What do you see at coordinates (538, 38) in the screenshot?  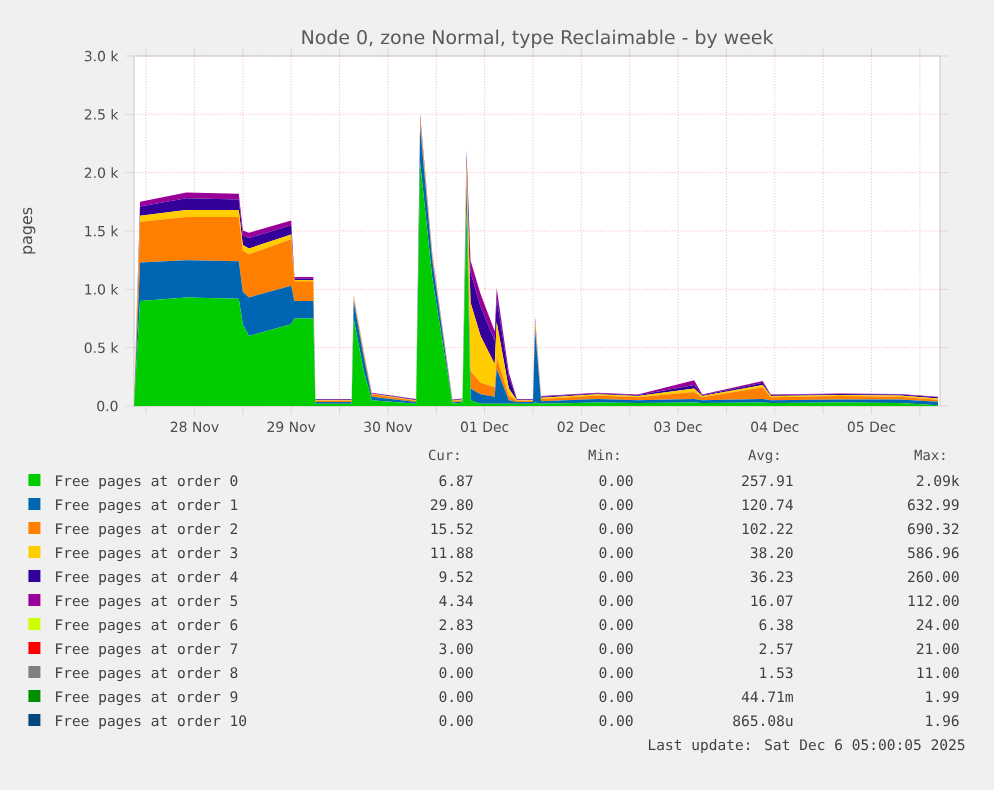 I see `chart-title: Node 0, zone Normal, type Reclaimable - by week` at bounding box center [538, 38].